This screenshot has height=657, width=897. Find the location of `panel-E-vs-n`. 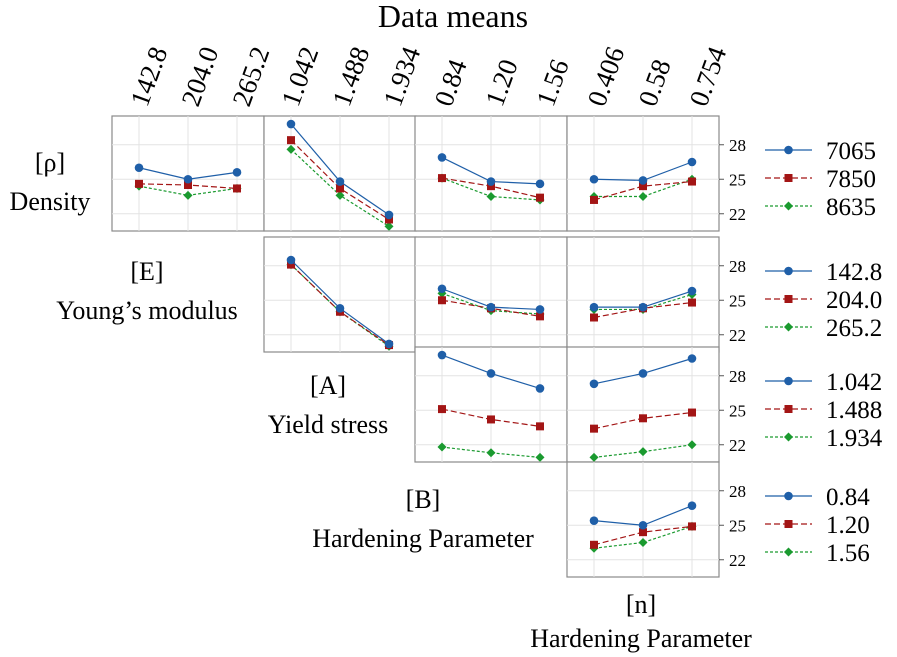

panel-E-vs-n is located at coordinates (643, 294).